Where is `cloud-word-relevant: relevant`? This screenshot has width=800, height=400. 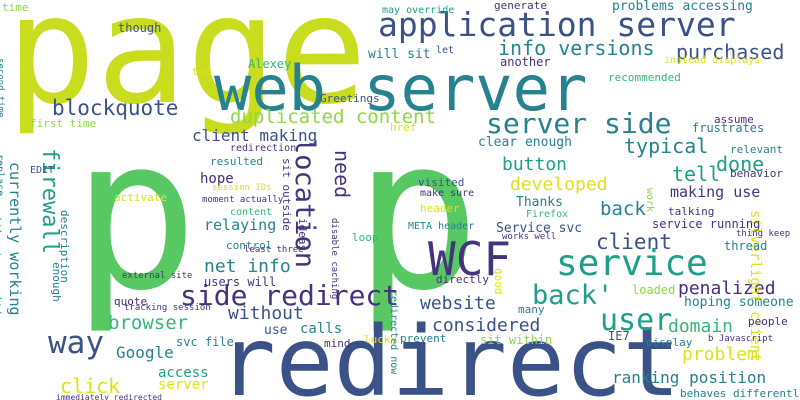 cloud-word-relevant: relevant is located at coordinates (756, 149).